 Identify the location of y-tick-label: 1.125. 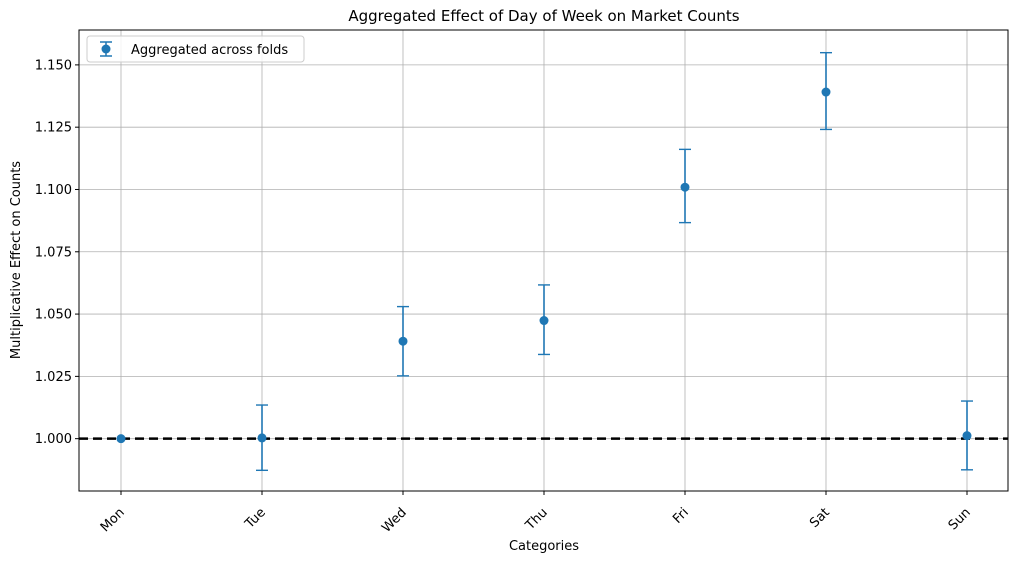
(53, 128).